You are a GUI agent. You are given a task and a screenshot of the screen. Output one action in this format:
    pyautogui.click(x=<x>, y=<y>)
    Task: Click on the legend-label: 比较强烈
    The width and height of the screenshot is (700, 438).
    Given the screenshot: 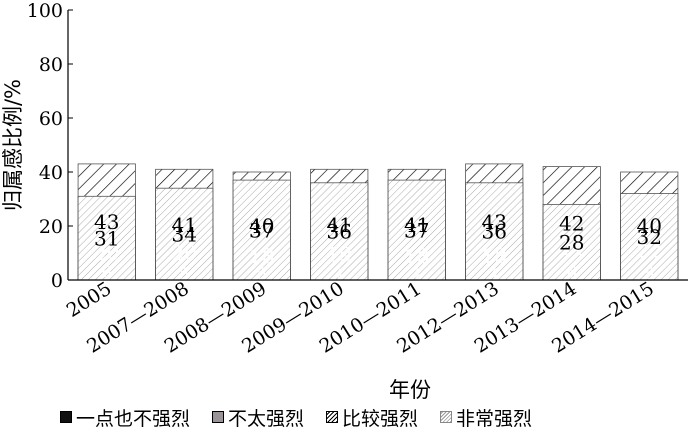 What is the action you would take?
    pyautogui.click(x=380, y=418)
    